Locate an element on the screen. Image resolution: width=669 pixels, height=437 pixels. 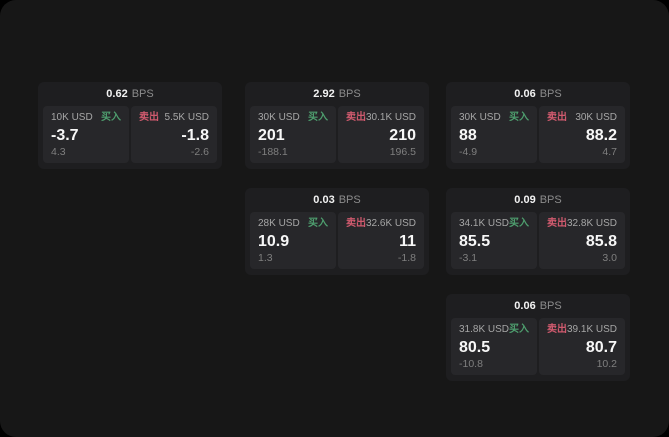
sell-tile: 卖出 32.6K USD 11 -1.8 is located at coordinates (381, 240).